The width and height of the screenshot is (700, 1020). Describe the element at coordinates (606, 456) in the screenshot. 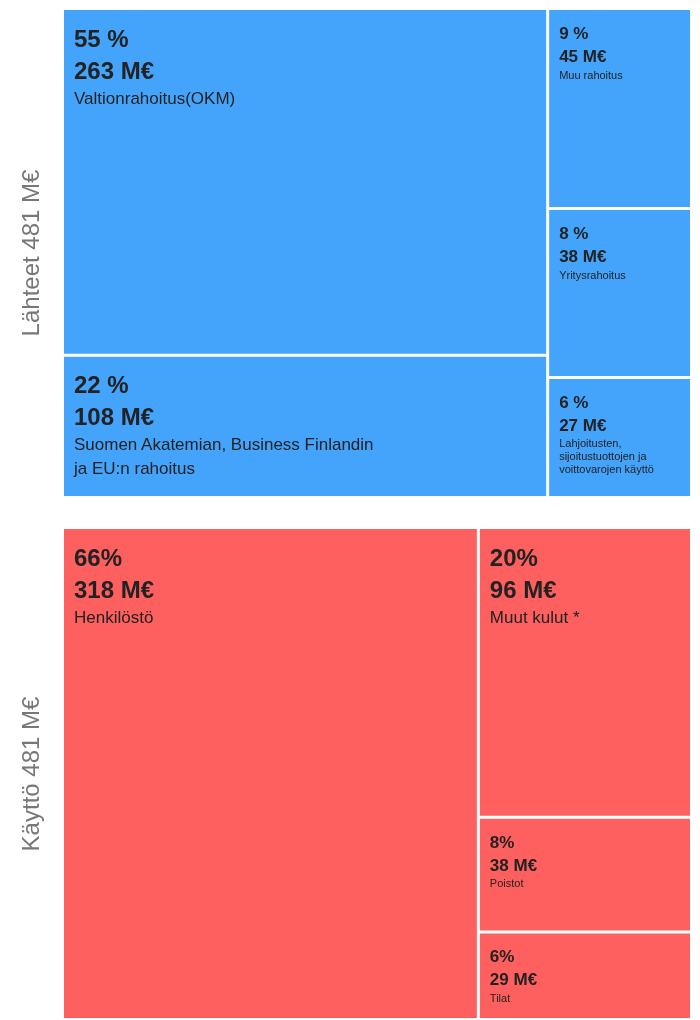

I see `category-label: Lahjoitusten, sijoitustuottojen ja voittovarojen käyttö` at that location.